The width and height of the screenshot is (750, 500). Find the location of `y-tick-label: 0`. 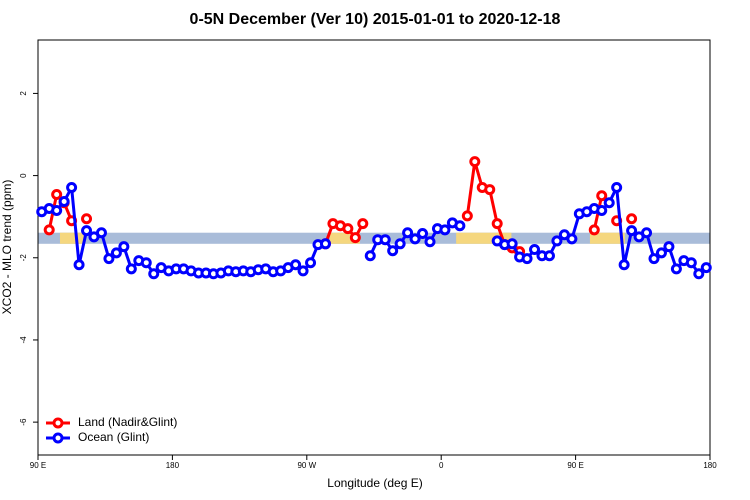

y-tick-label: 0 is located at coordinates (23, 175).